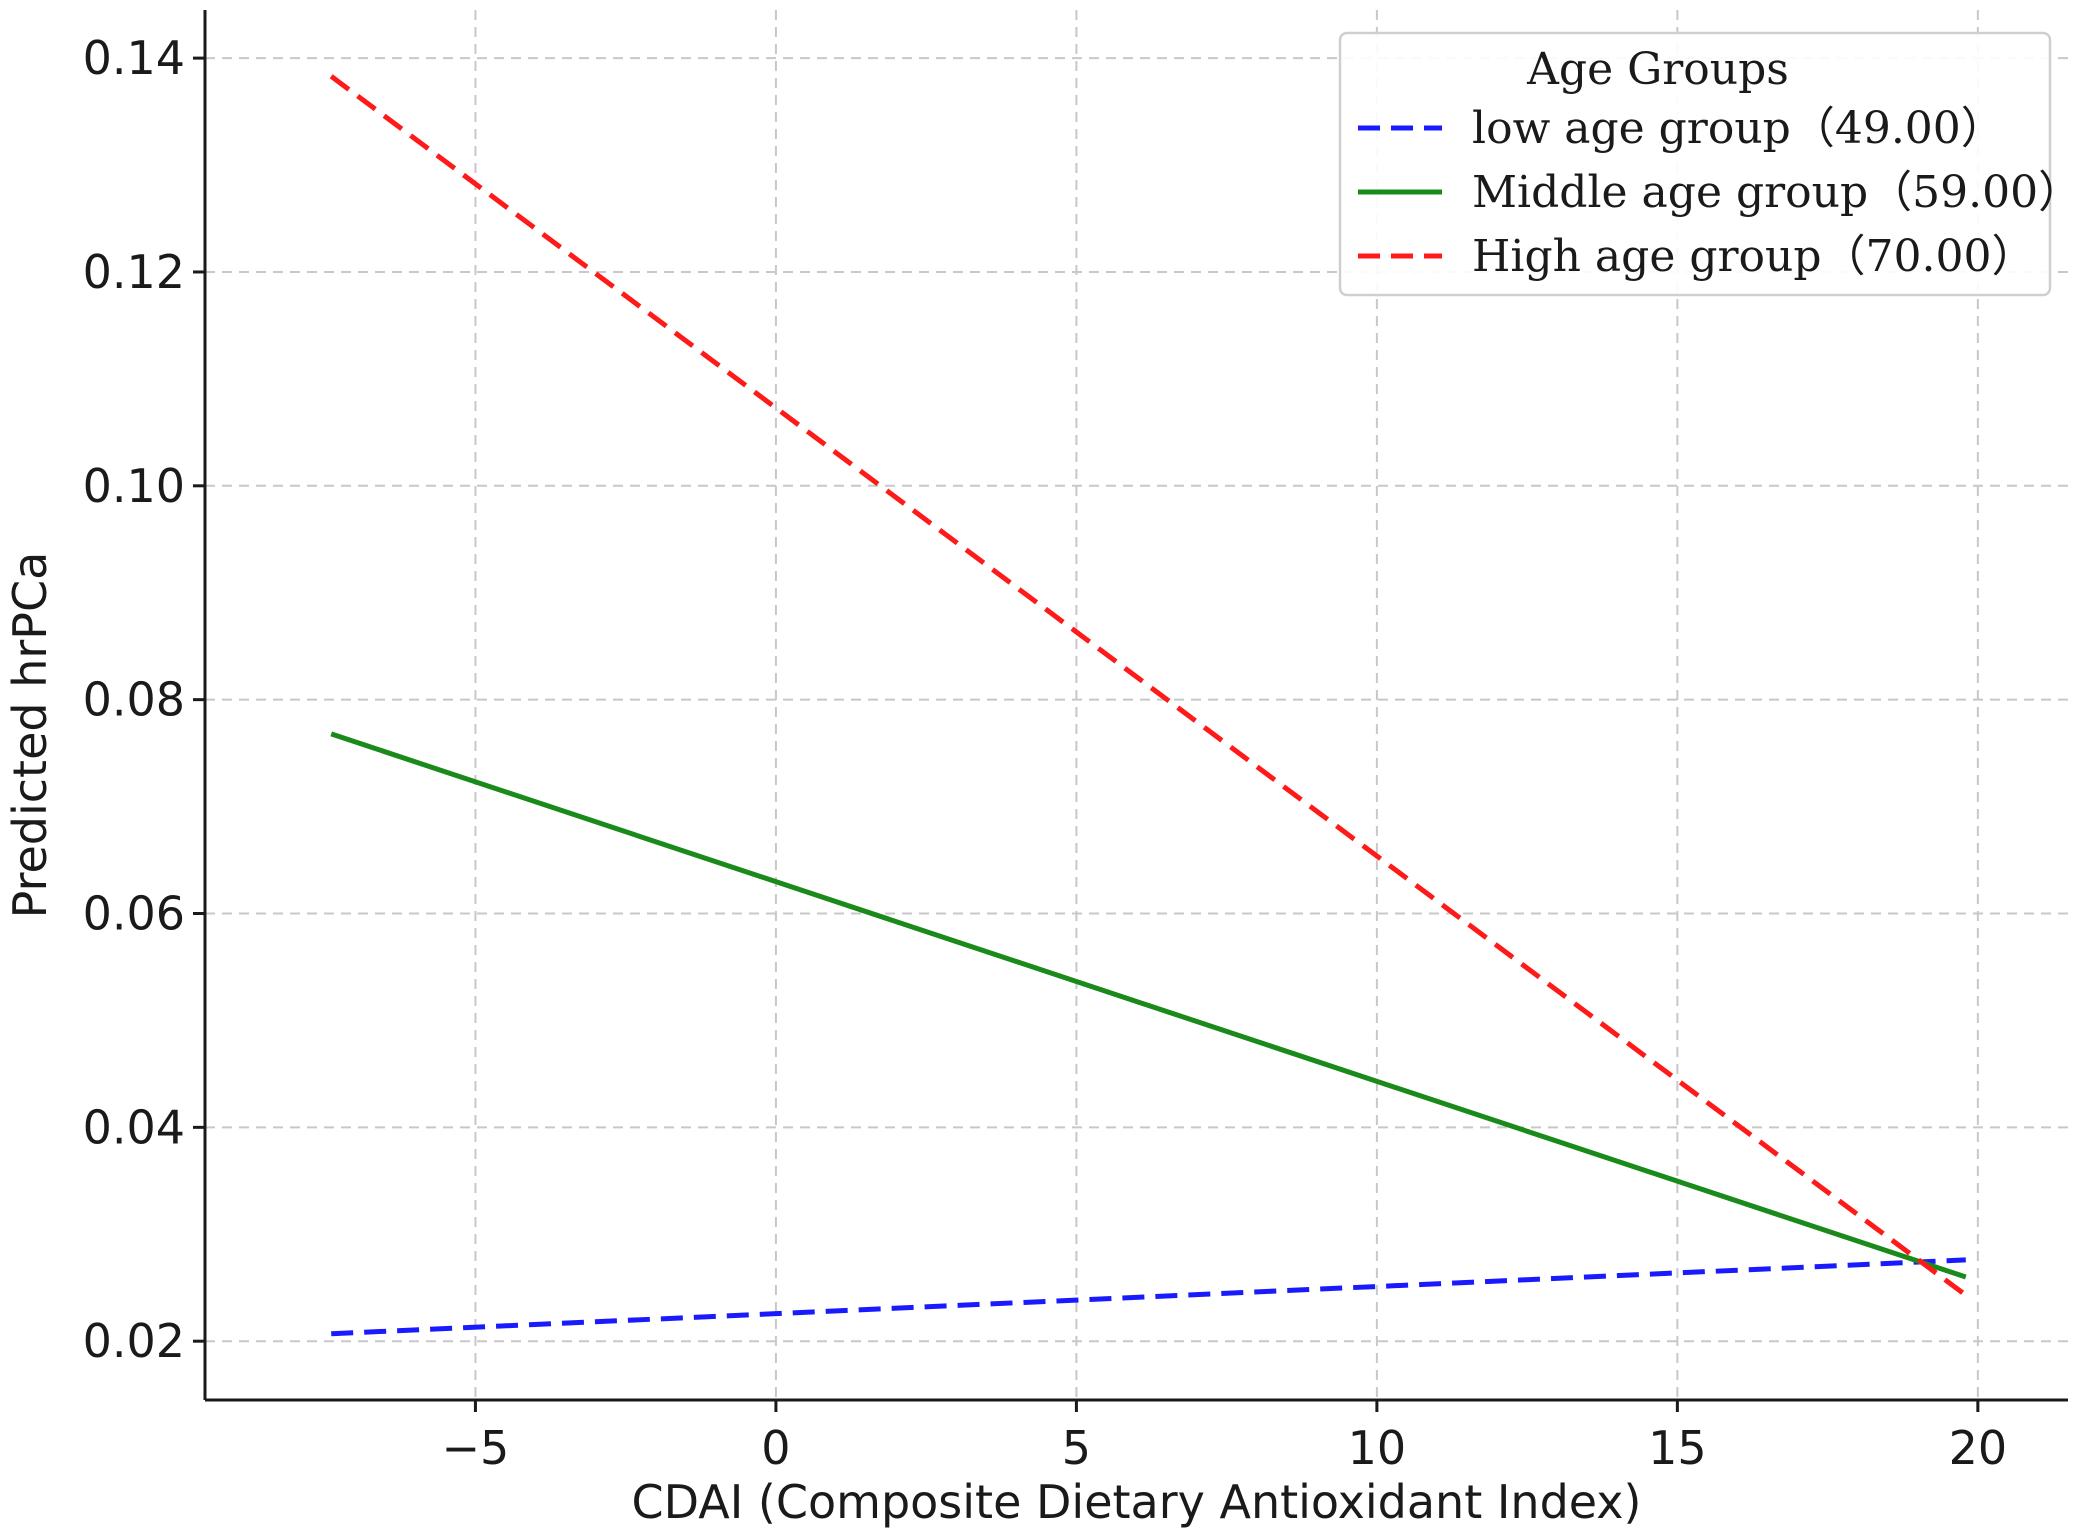 The image size is (2075, 1536). Describe the element at coordinates (1677, 1448) in the screenshot. I see `x-tick-label: 15` at that location.